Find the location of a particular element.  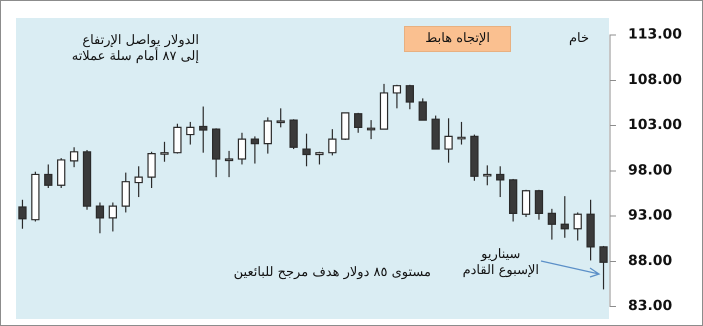

y-tick-label: 108.00 is located at coordinates (655, 80).